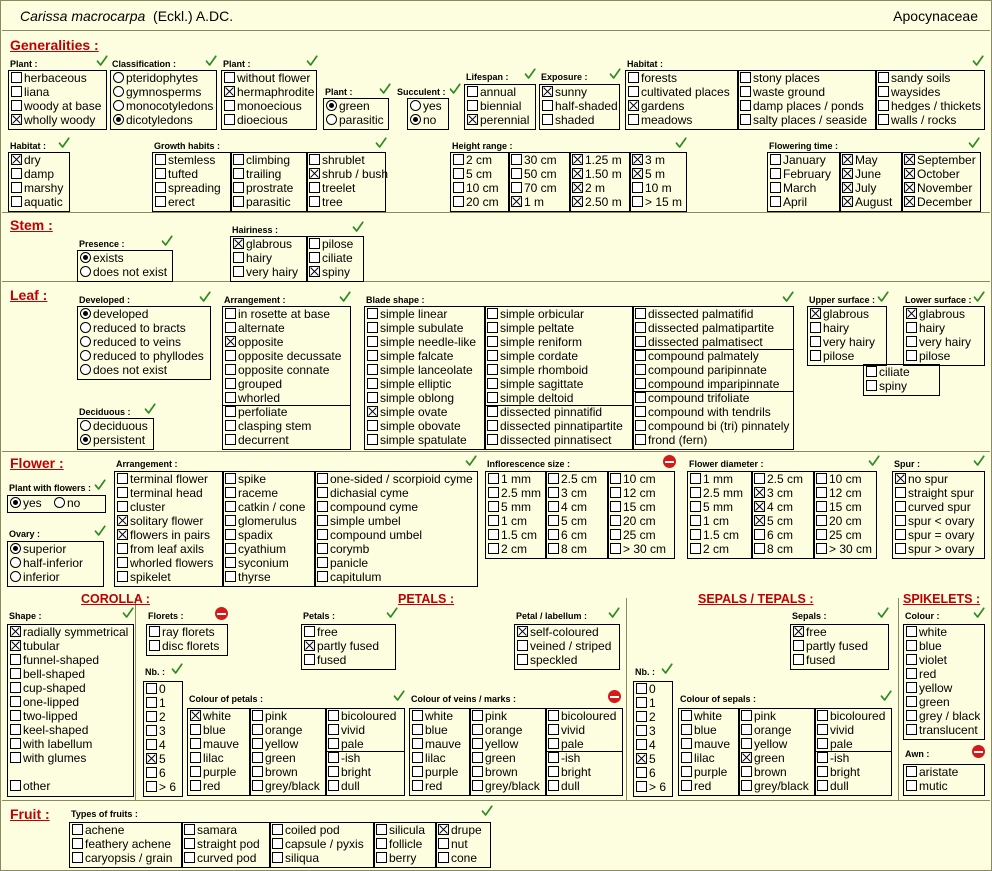 This screenshot has height=871, width=992. Describe the element at coordinates (343, 549) in the screenshot. I see `option-checkbox: corymb` at that location.